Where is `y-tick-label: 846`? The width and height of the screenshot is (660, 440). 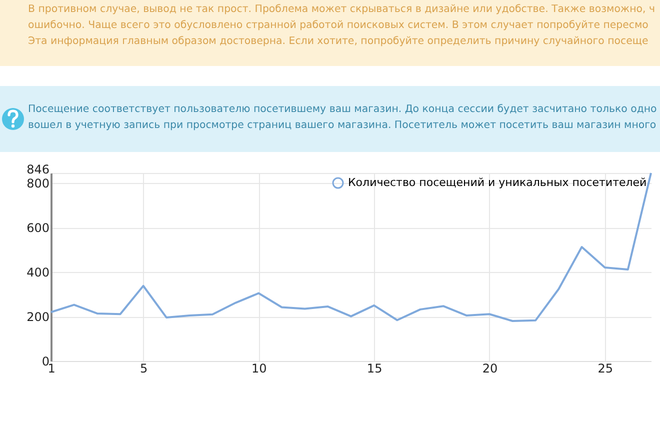 y-tick-label: 846 is located at coordinates (38, 169).